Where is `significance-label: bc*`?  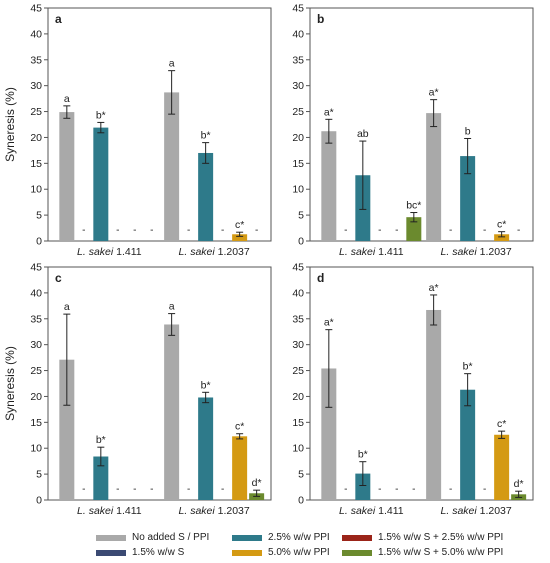
significance-label: bc* is located at coordinates (413, 206).